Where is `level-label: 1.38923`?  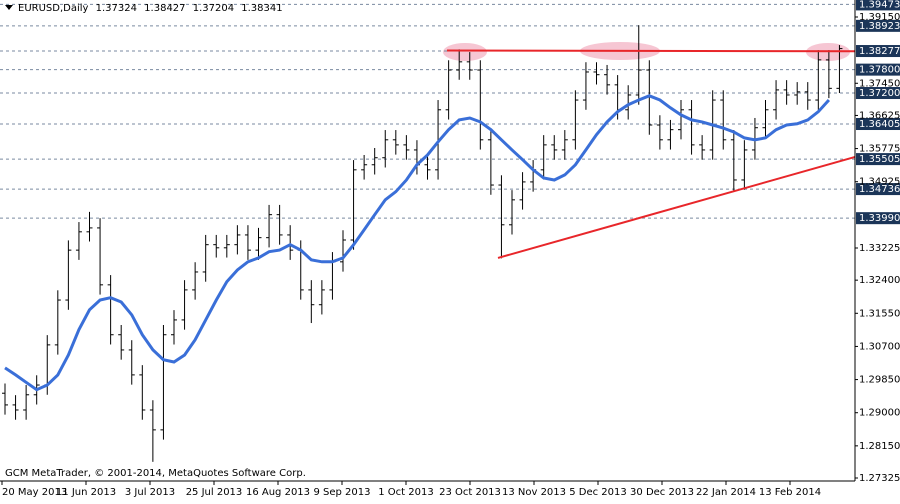
level-label: 1.38923 is located at coordinates (879, 26).